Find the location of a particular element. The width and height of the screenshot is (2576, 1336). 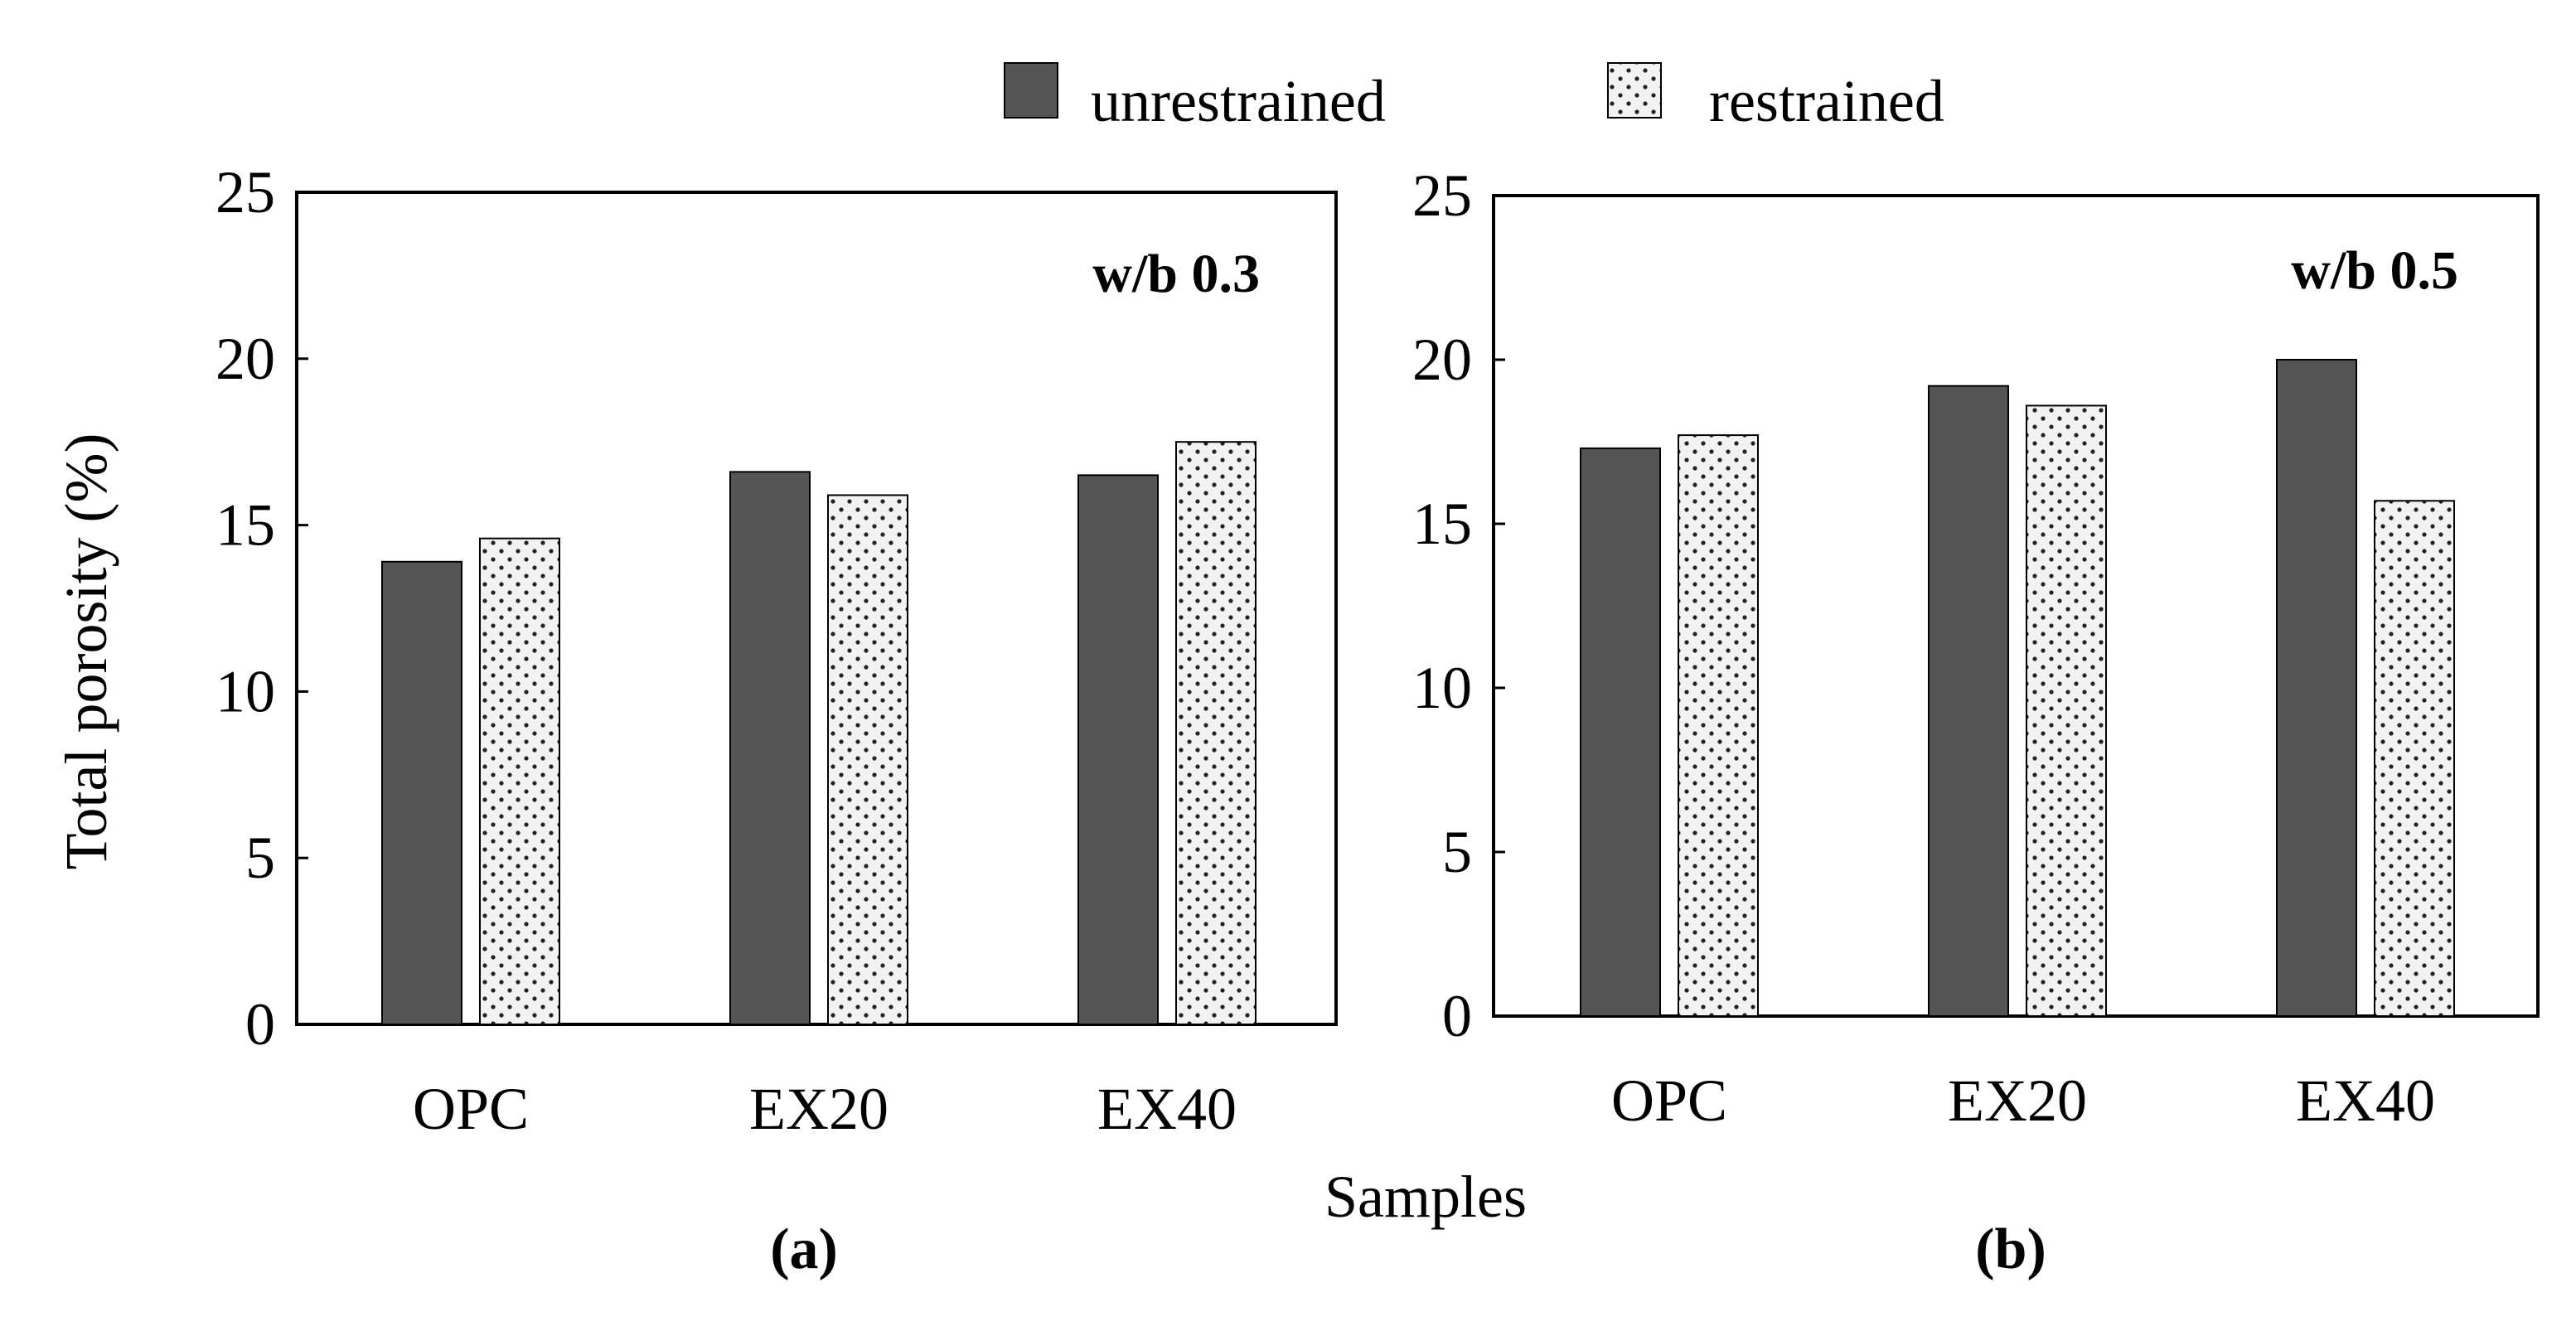

y-axis-title: Total porosity (%) is located at coordinates (86, 651).